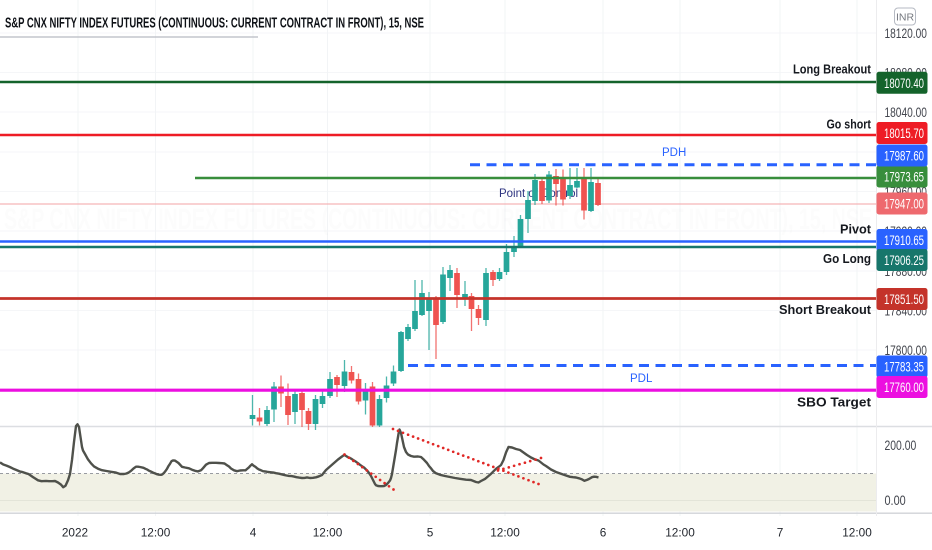  Describe the element at coordinates (780, 533) in the screenshot. I see `svg-text: 7` at that location.